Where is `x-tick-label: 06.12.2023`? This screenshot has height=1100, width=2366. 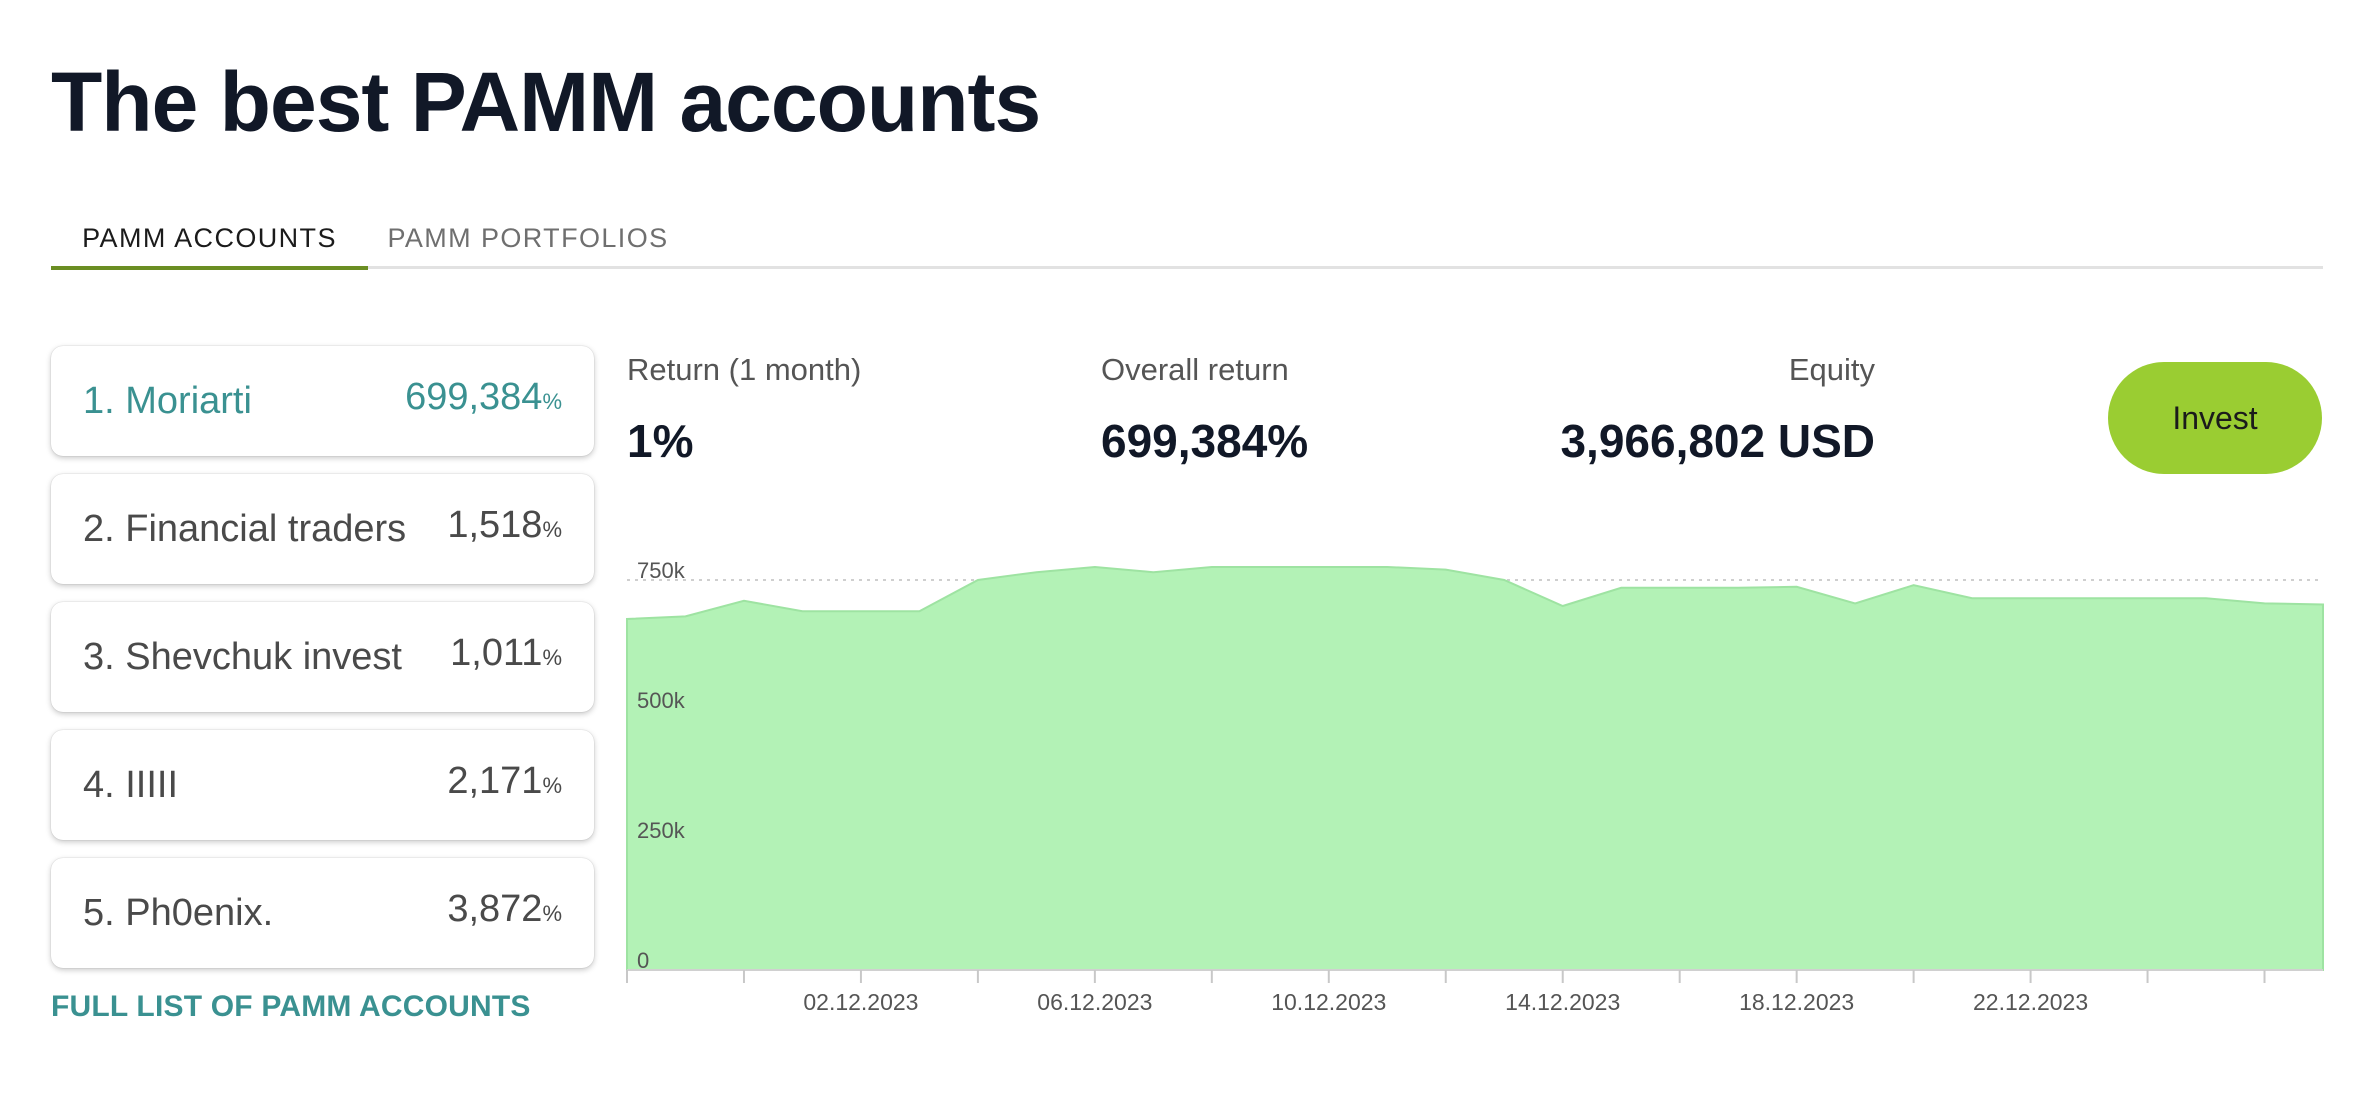 x-tick-label: 06.12.2023 is located at coordinates (1094, 1002).